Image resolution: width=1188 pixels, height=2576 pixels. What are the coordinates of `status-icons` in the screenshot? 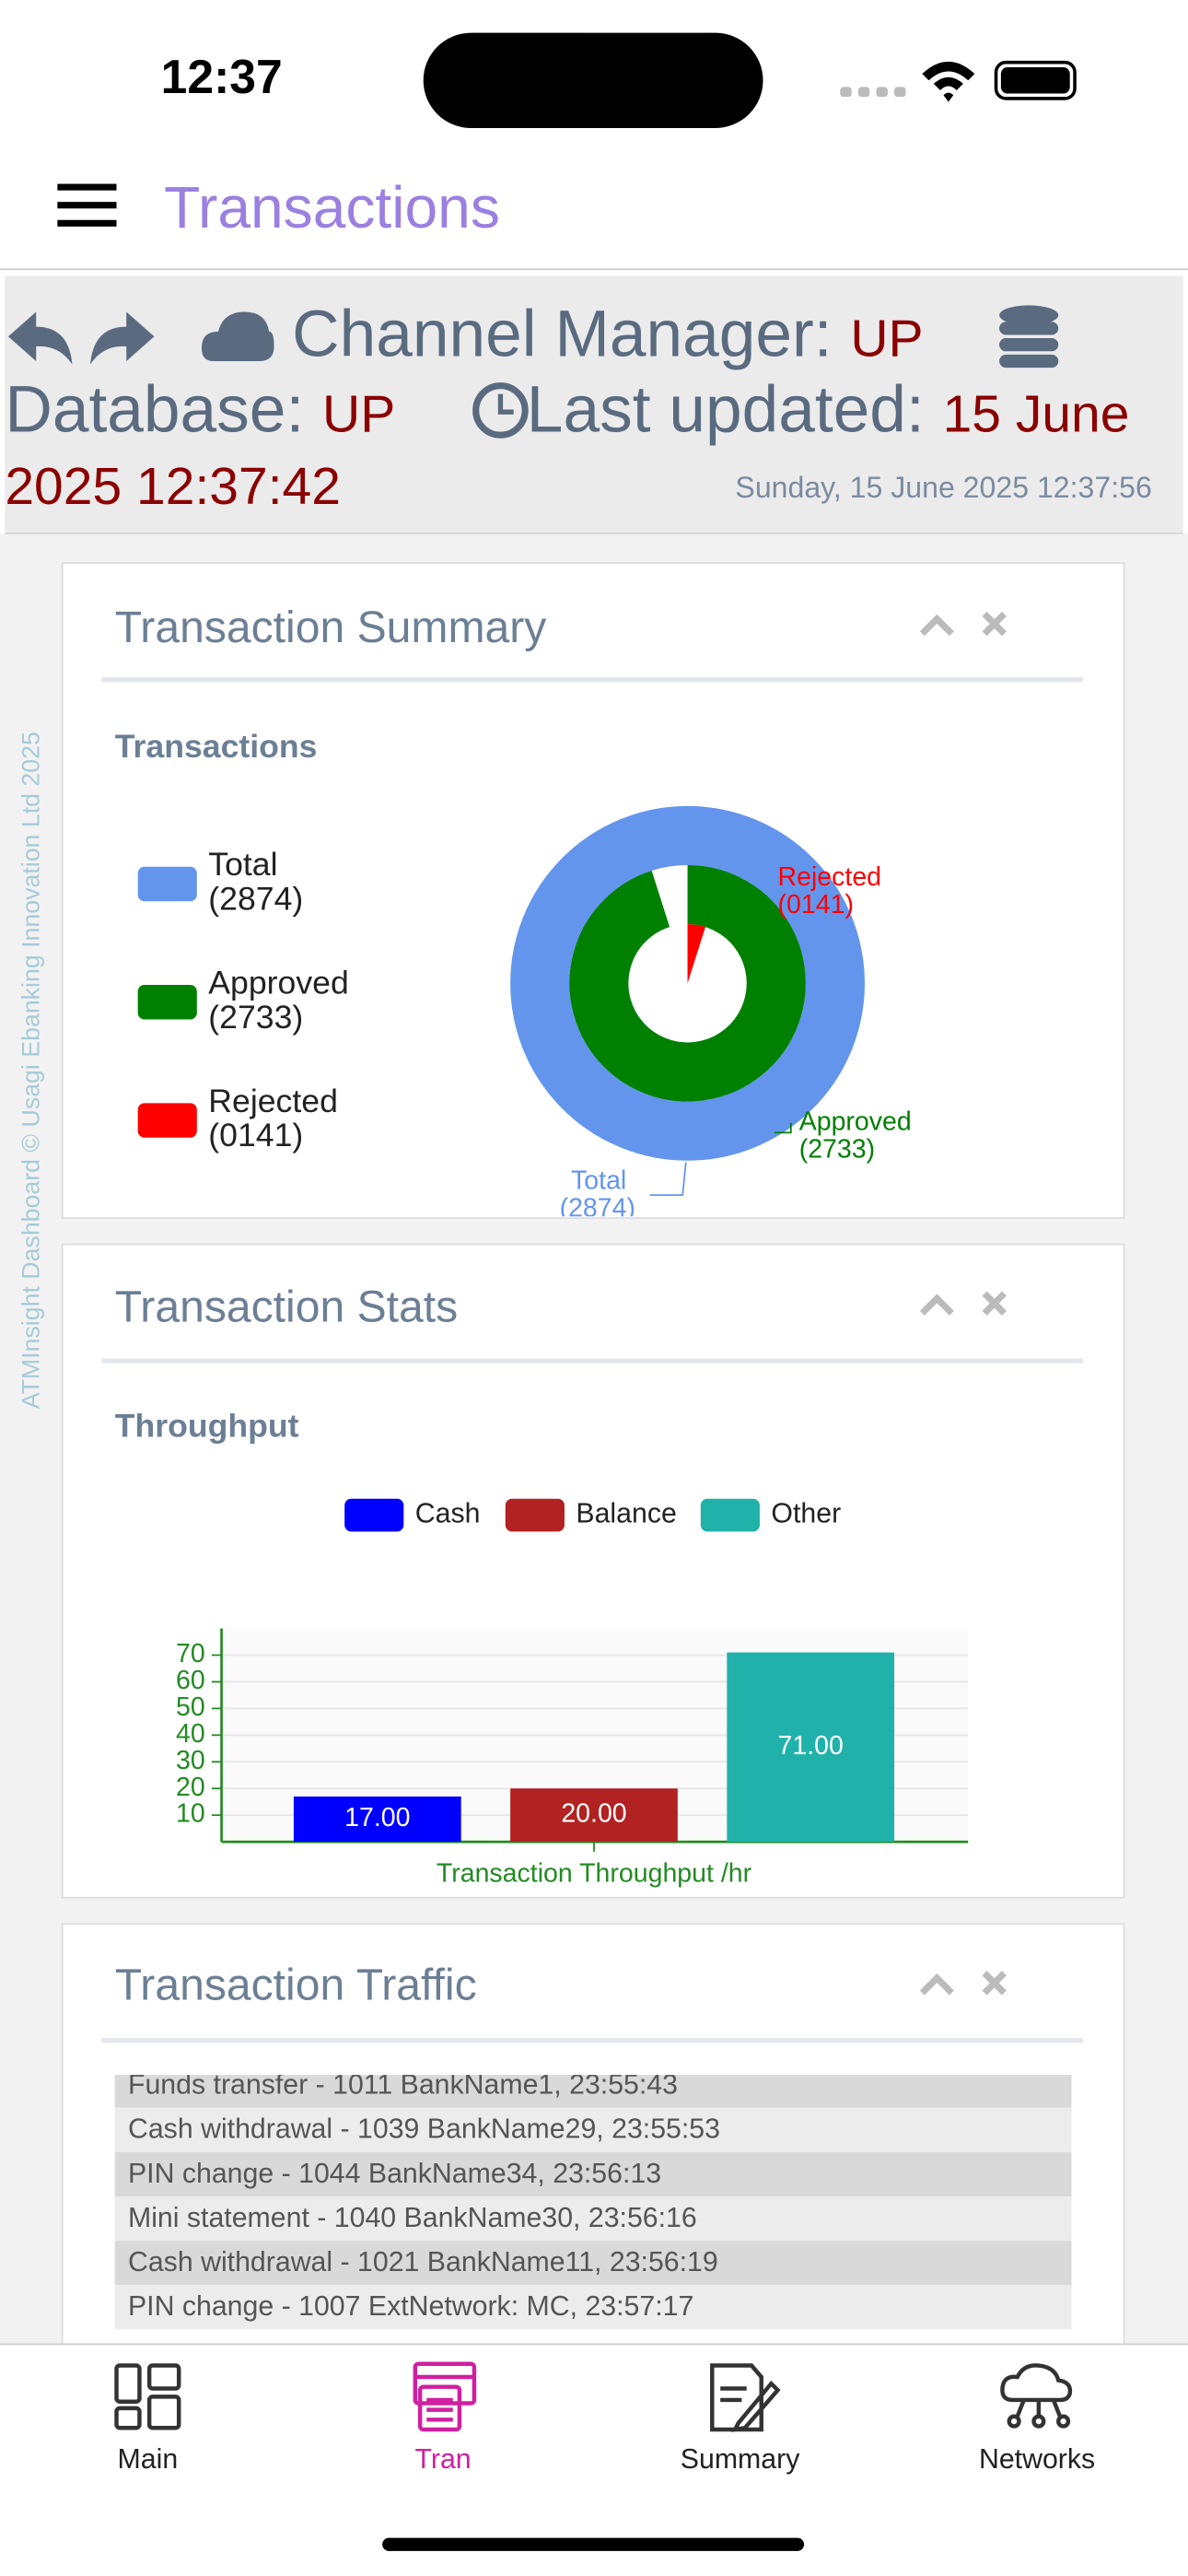 It's located at (533, 372).